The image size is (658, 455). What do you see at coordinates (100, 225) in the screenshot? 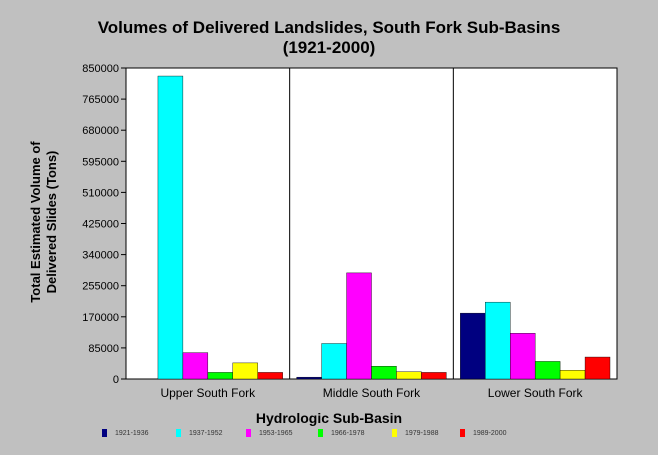
I see `y-tick-label: 425000` at bounding box center [100, 225].